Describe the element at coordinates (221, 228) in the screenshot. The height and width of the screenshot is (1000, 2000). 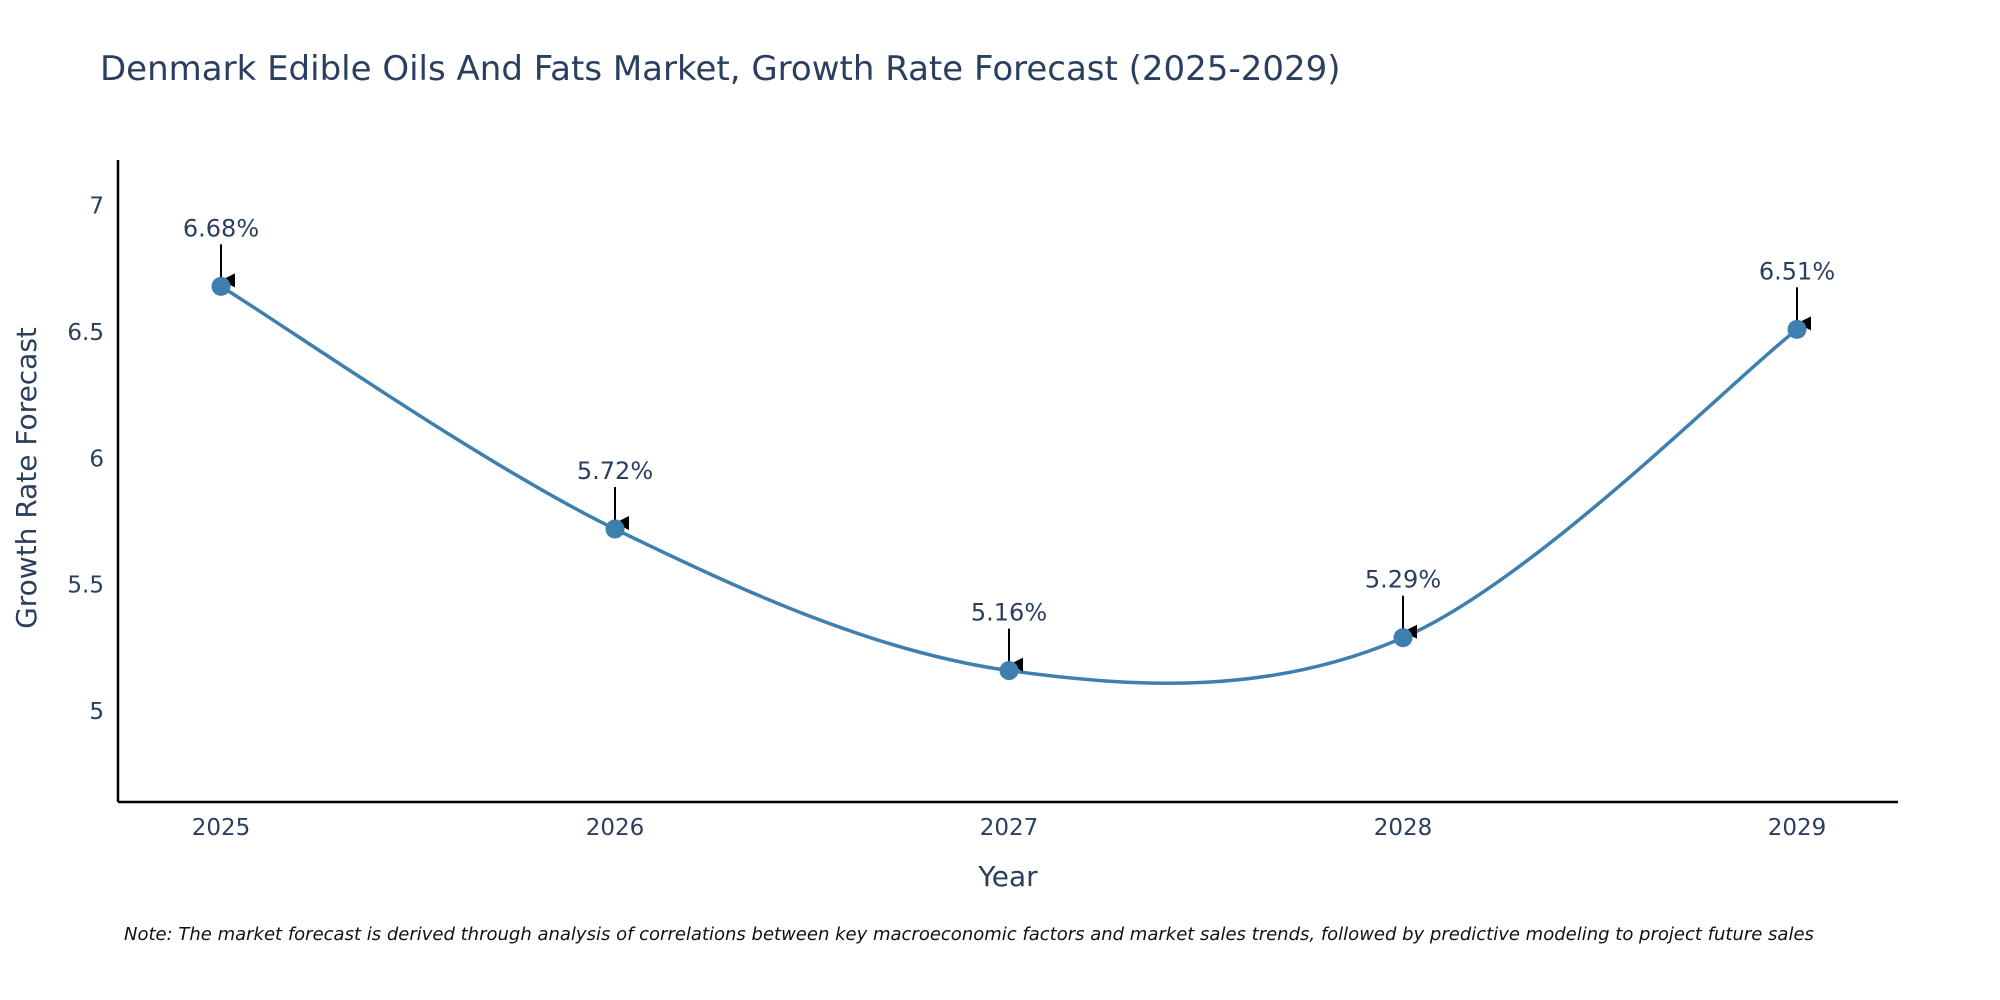
I see `data-label: 6.68%` at that location.